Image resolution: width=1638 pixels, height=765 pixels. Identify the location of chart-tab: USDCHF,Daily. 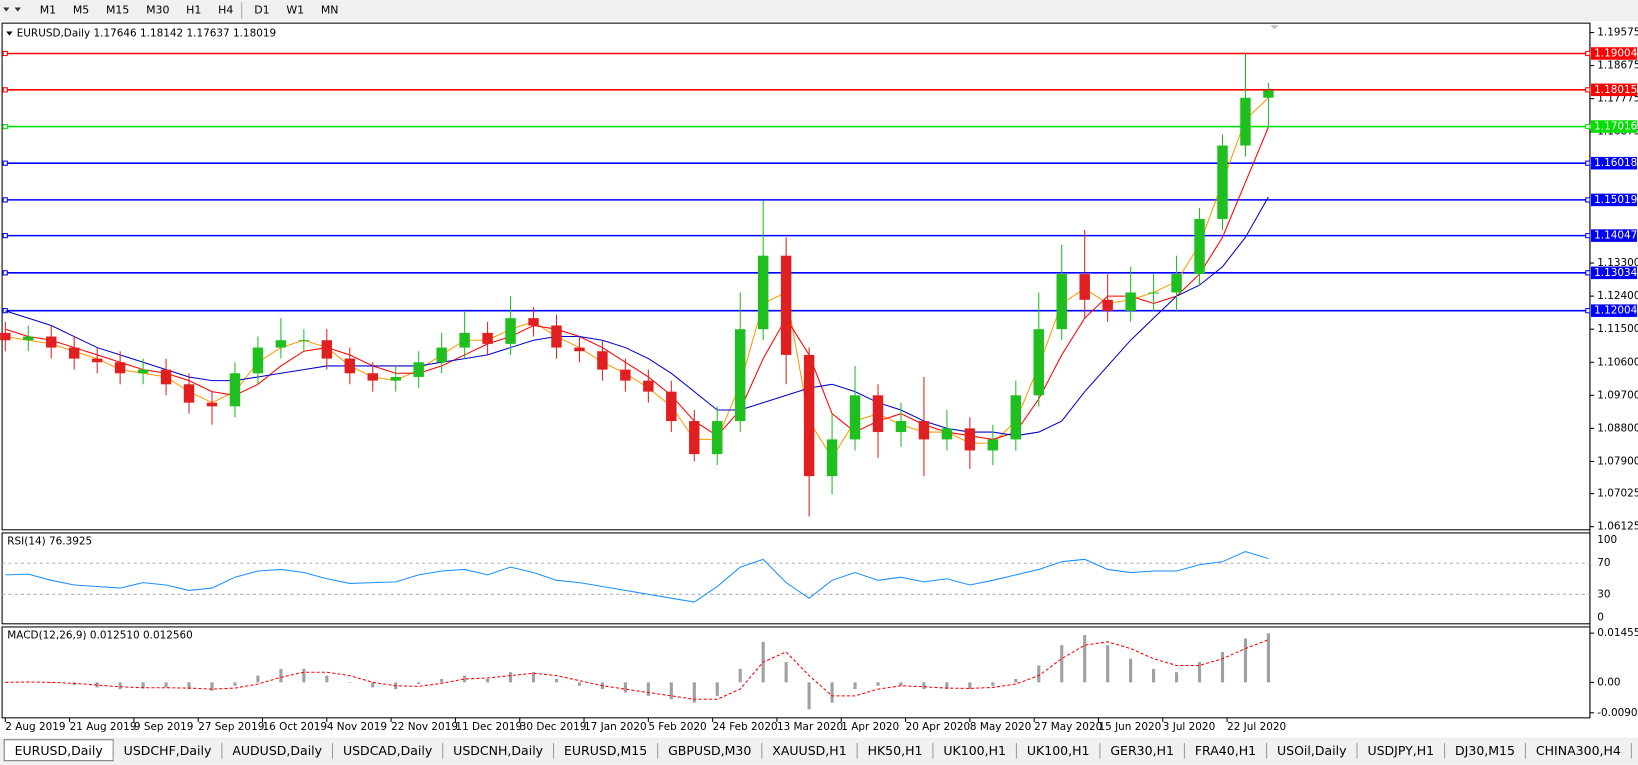
(167, 750).